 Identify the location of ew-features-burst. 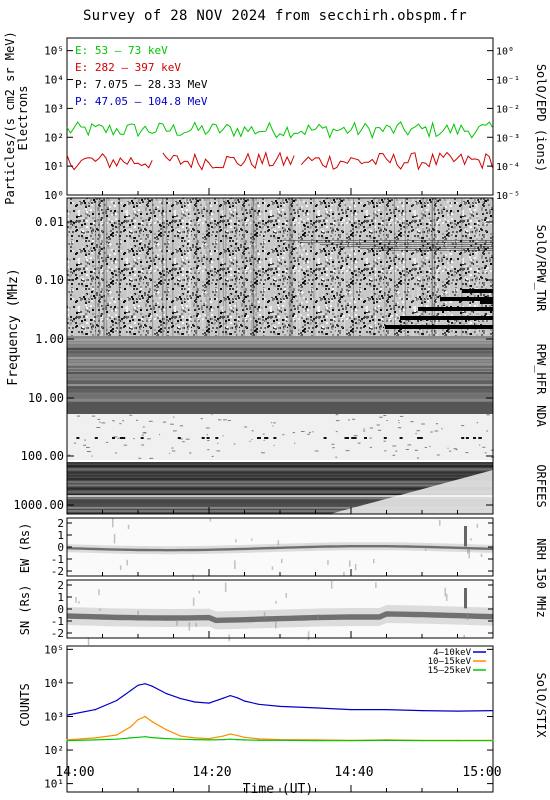
(465, 536).